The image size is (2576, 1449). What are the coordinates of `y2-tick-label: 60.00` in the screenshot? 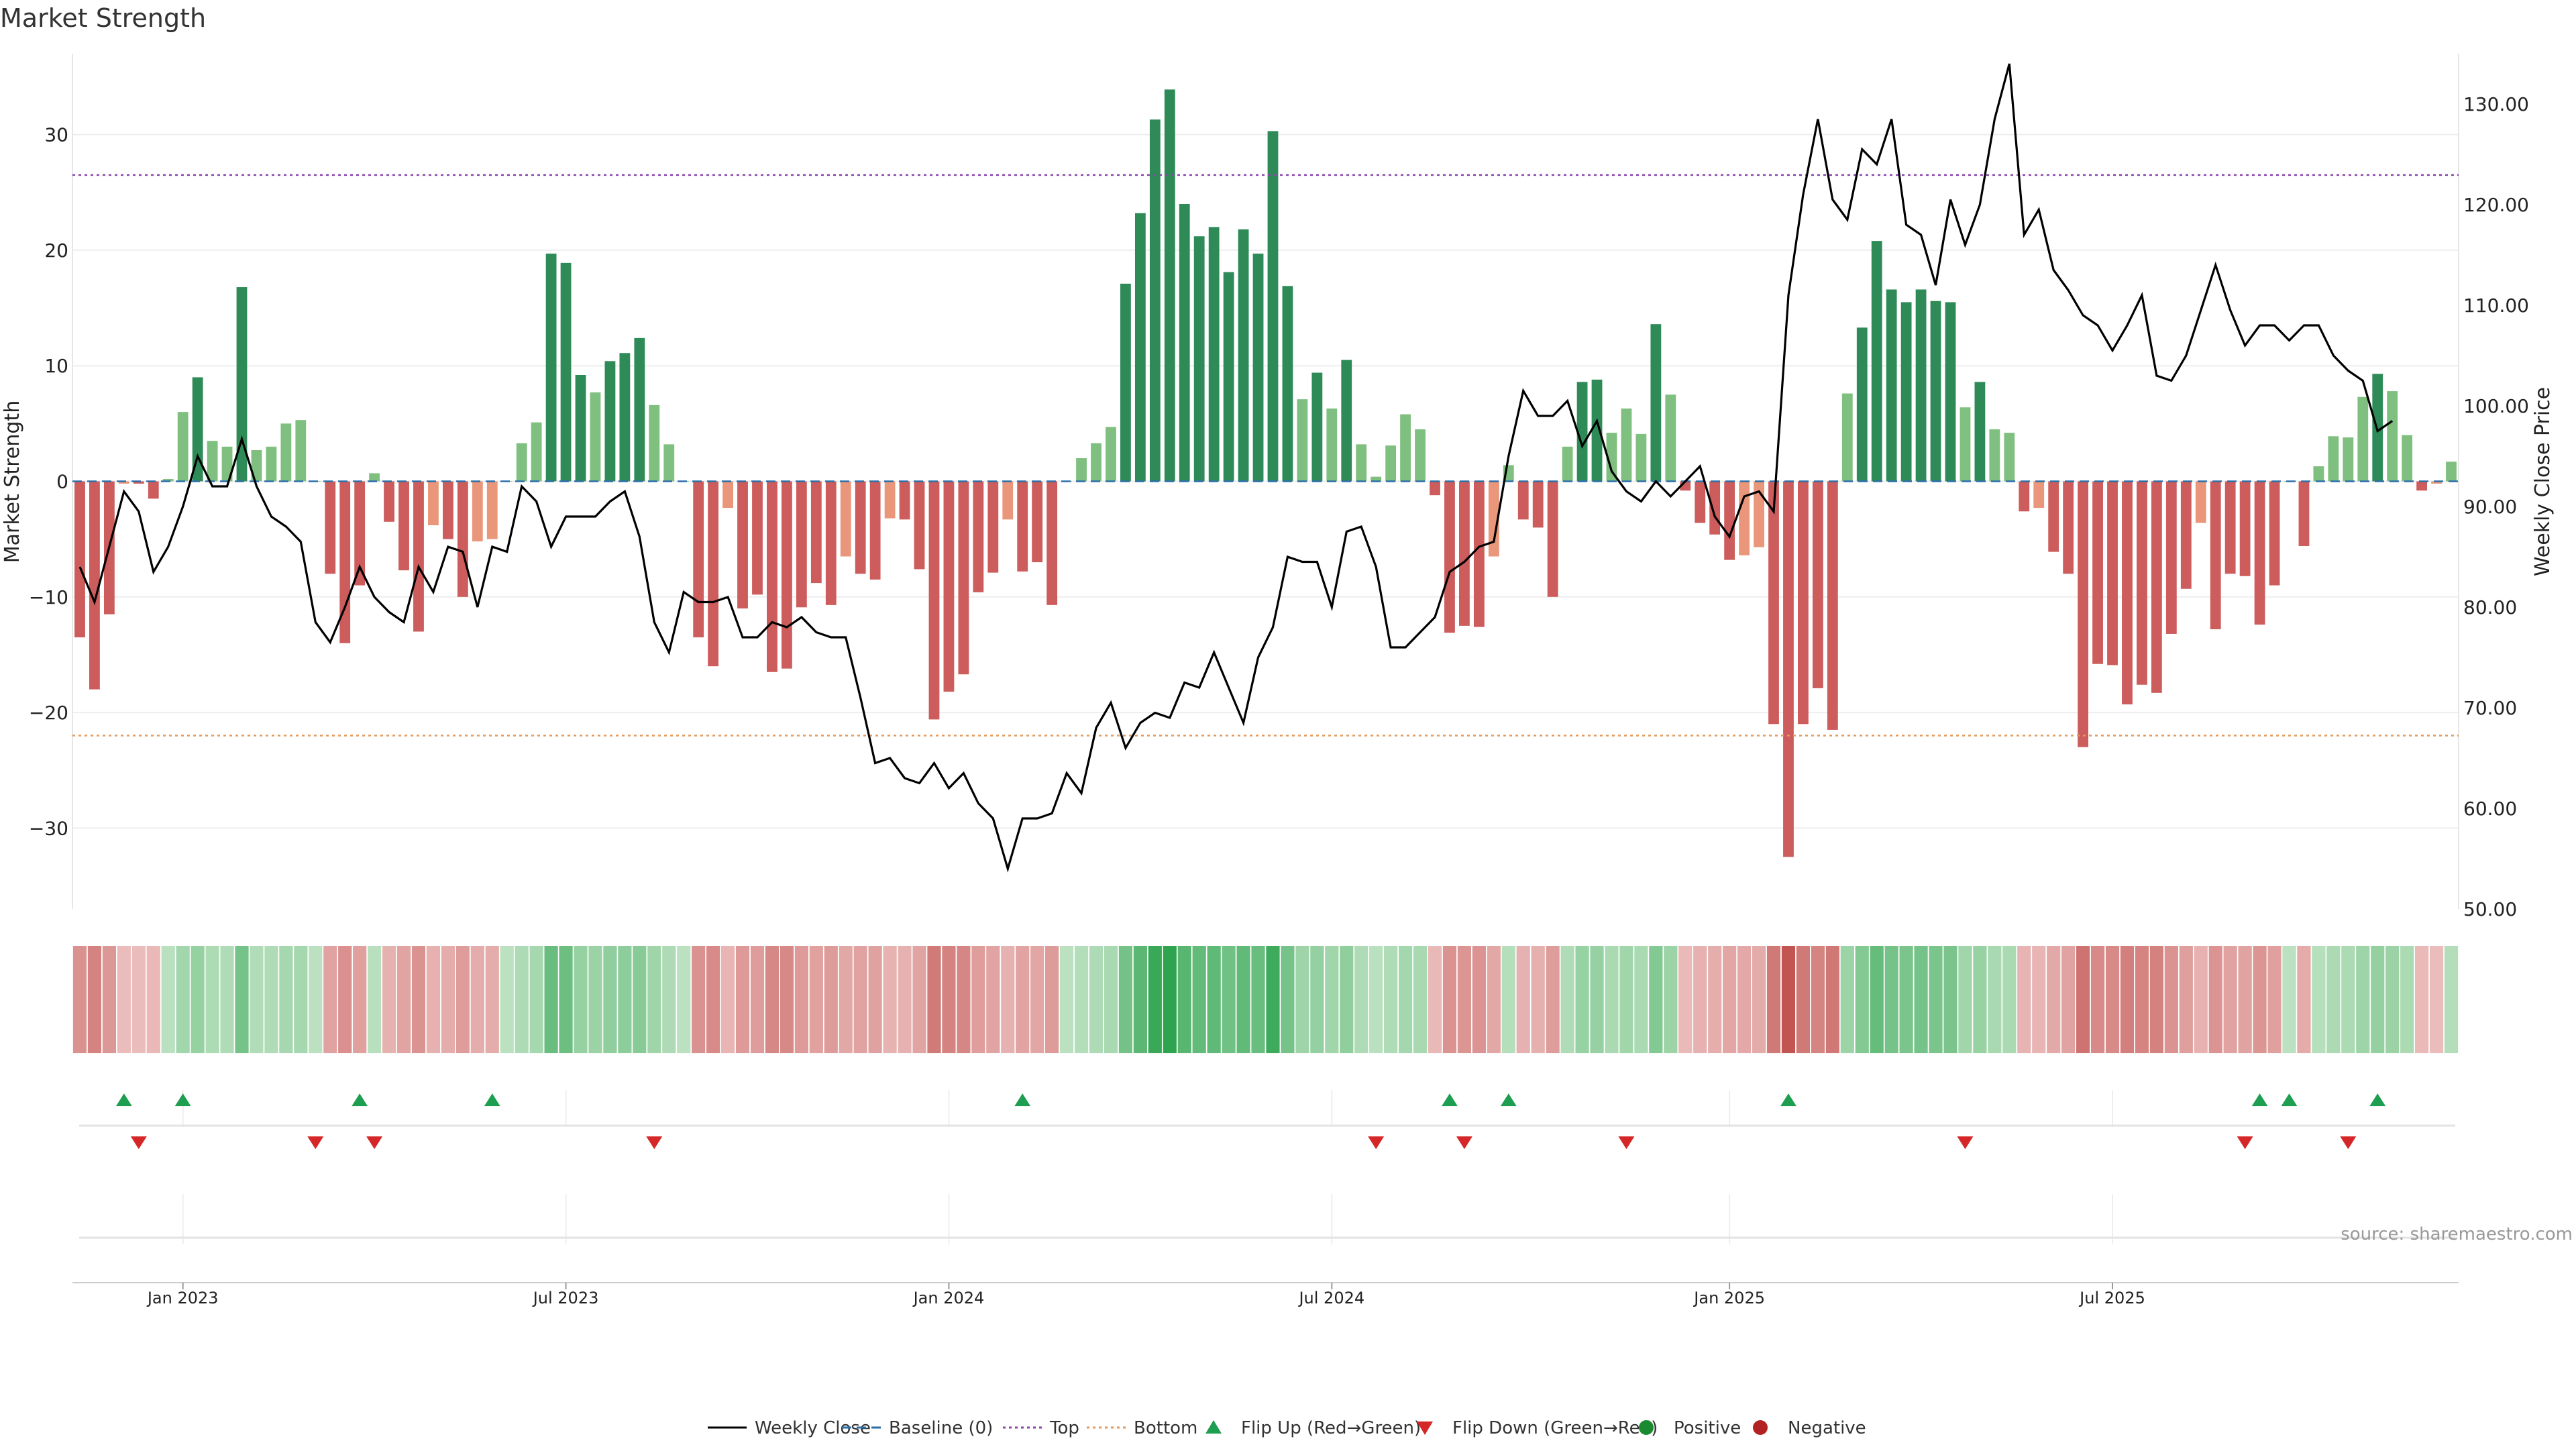 It's located at (2490, 809).